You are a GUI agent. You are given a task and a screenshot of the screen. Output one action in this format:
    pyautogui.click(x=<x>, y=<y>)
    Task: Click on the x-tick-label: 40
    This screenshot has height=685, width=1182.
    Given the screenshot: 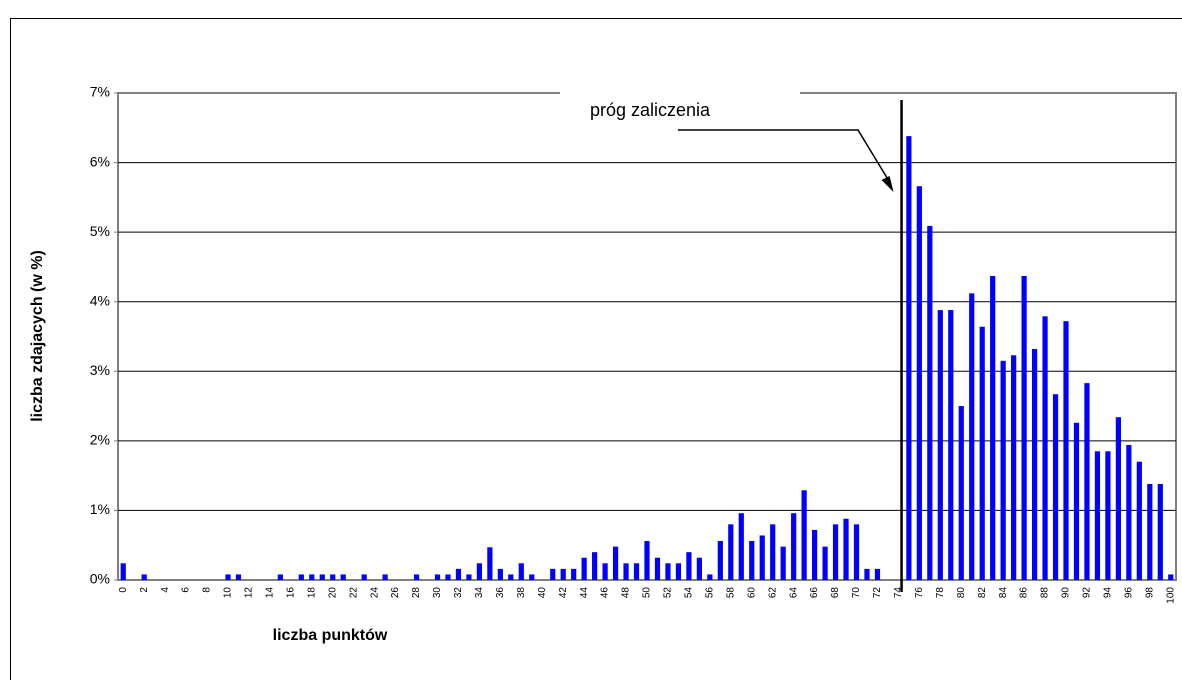 What is the action you would take?
    pyautogui.click(x=542, y=593)
    